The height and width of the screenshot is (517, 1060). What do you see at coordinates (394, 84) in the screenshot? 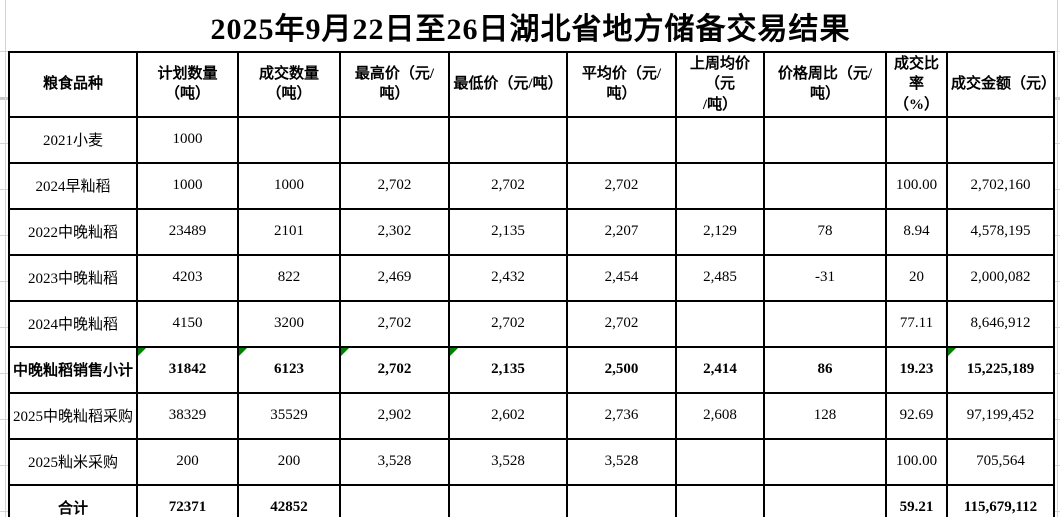
I see `column-header-3: 最高价（元/吨）` at bounding box center [394, 84].